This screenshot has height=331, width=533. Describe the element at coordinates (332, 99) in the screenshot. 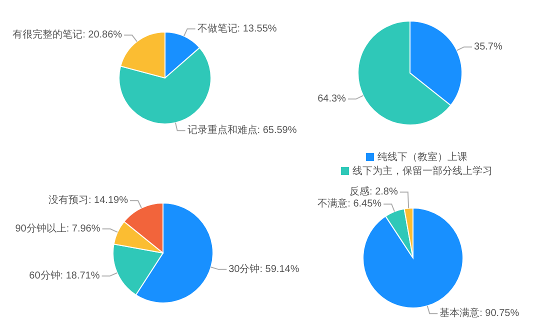

I see `data-label: 64.3%` at that location.